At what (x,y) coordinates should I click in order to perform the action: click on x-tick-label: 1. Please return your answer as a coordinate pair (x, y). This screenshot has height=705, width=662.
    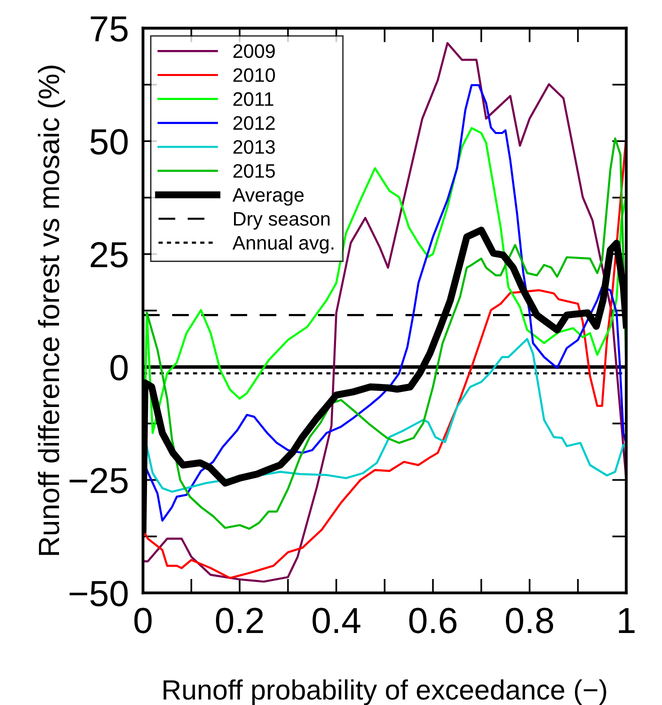
    Looking at the image, I should click on (626, 620).